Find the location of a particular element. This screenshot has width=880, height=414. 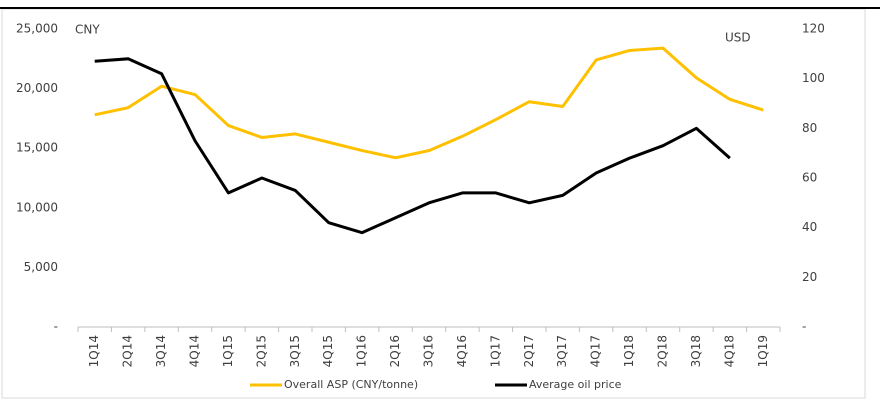

x-tick-label: 3Q14 is located at coordinates (161, 351).